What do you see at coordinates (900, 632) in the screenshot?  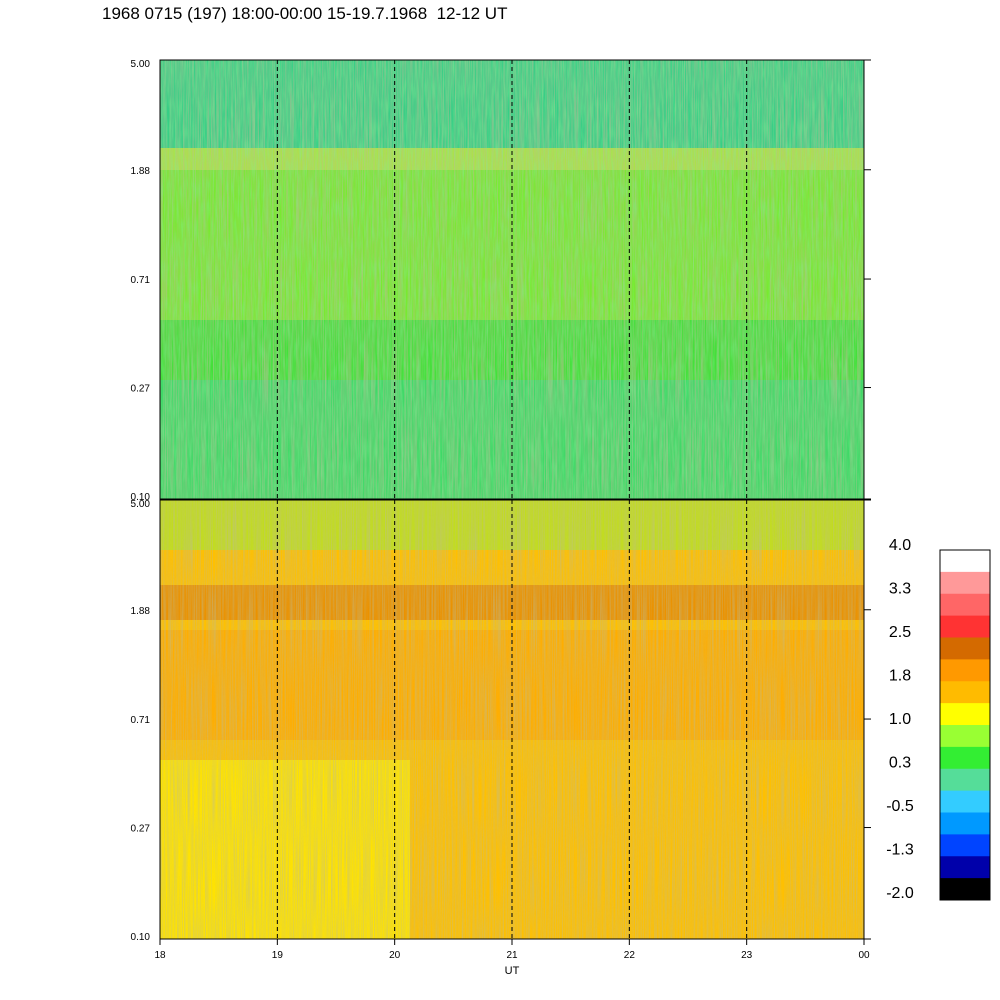 I see `colorbar-label: 2.5` at bounding box center [900, 632].